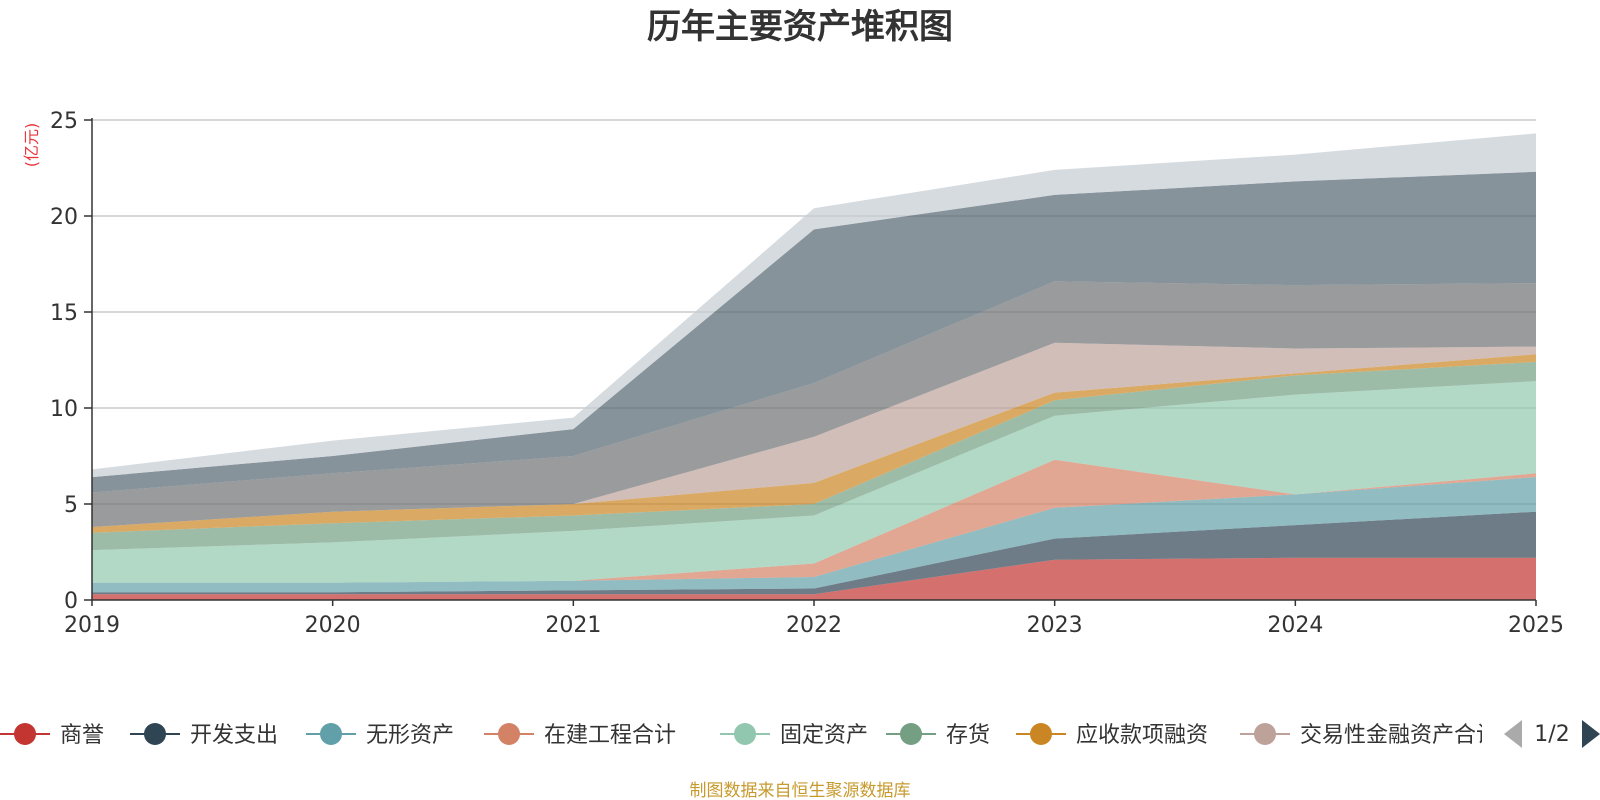 The image size is (1600, 800). Describe the element at coordinates (71, 505) in the screenshot. I see `y-tick-label: 5` at that location.